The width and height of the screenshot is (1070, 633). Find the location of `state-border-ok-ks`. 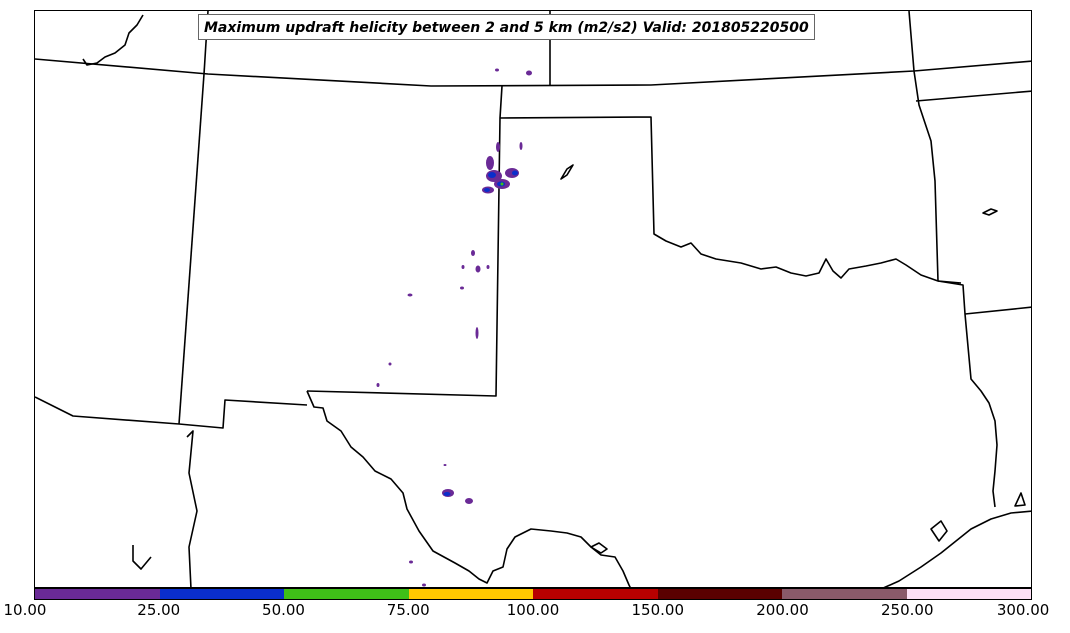

state-border-ok-ks is located at coordinates (730, 200).